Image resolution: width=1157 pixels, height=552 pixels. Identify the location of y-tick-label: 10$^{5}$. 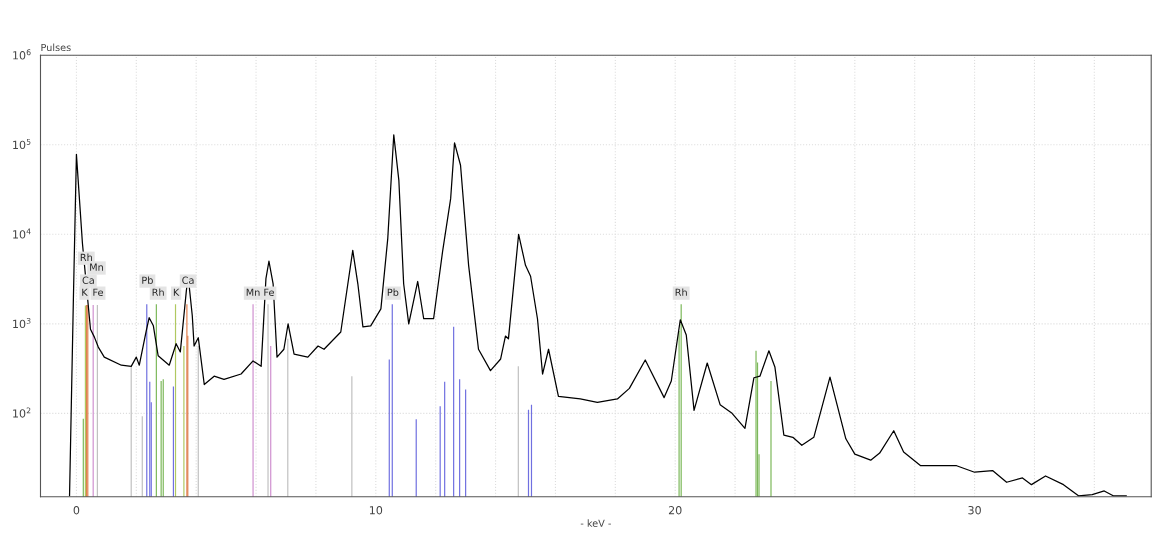
(22, 144).